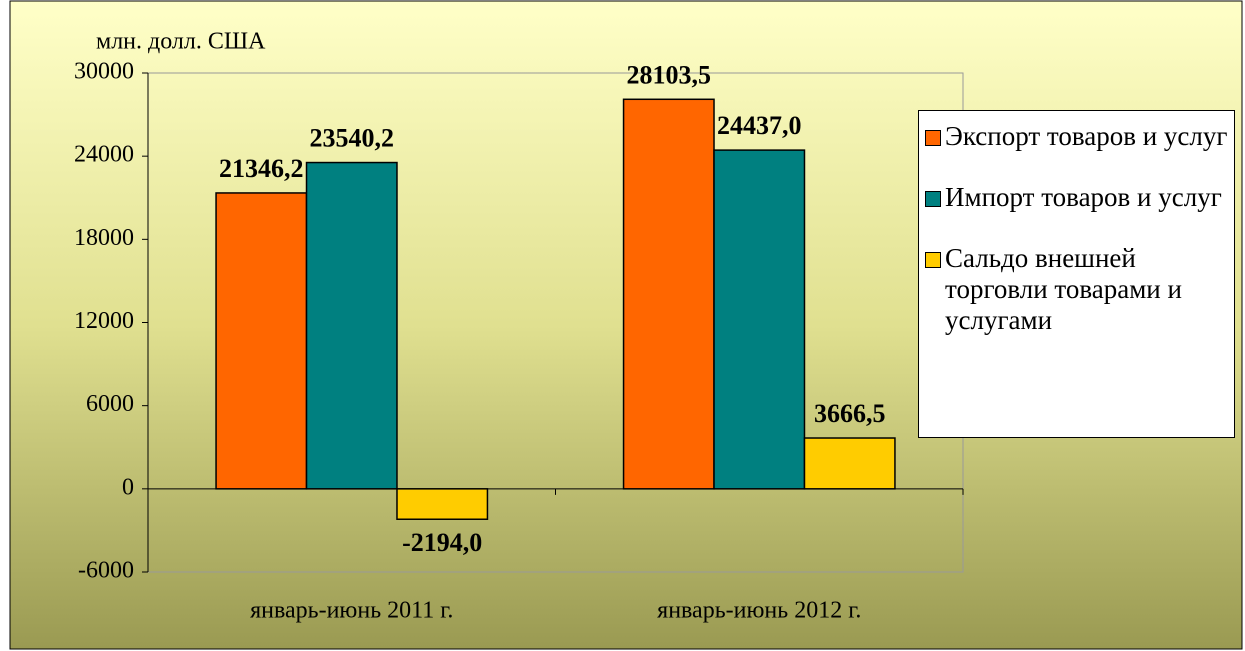 The width and height of the screenshot is (1245, 651). I want to click on value-label: 21346,2, so click(261, 168).